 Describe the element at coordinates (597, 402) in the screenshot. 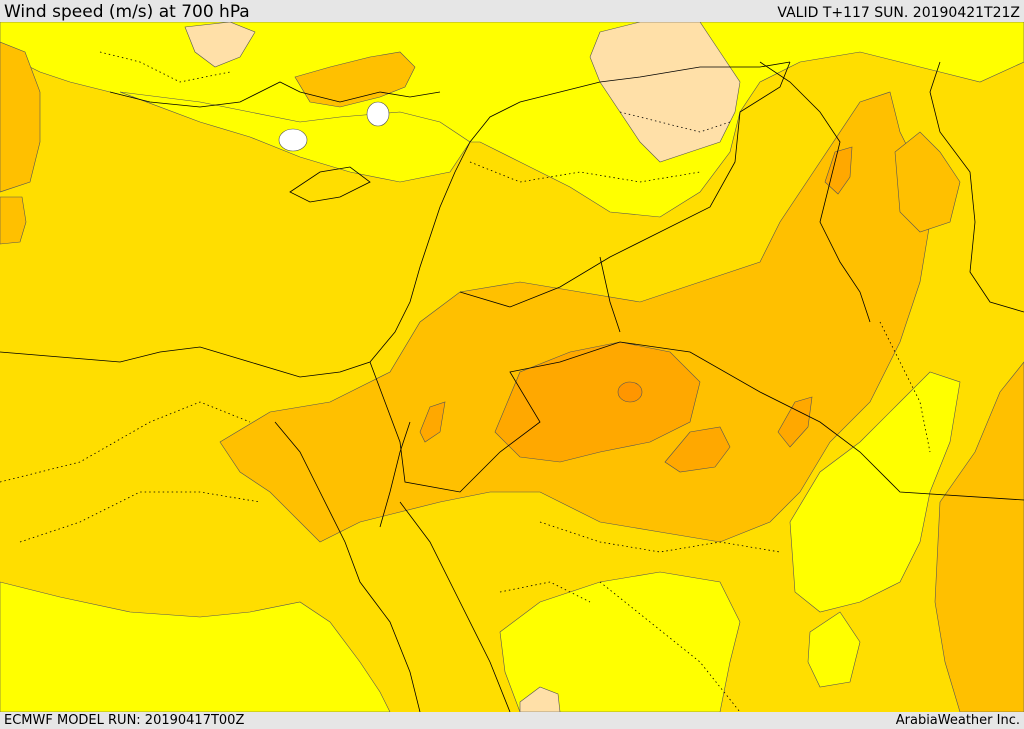

I see `strong-wind-zone-core` at that location.